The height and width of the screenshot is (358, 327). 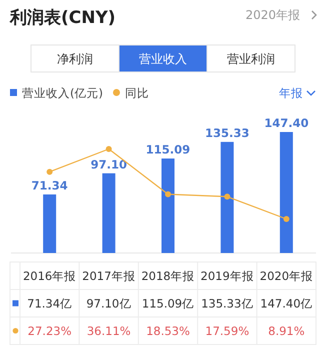 I want to click on legend-label: 同比, so click(x=136, y=93).